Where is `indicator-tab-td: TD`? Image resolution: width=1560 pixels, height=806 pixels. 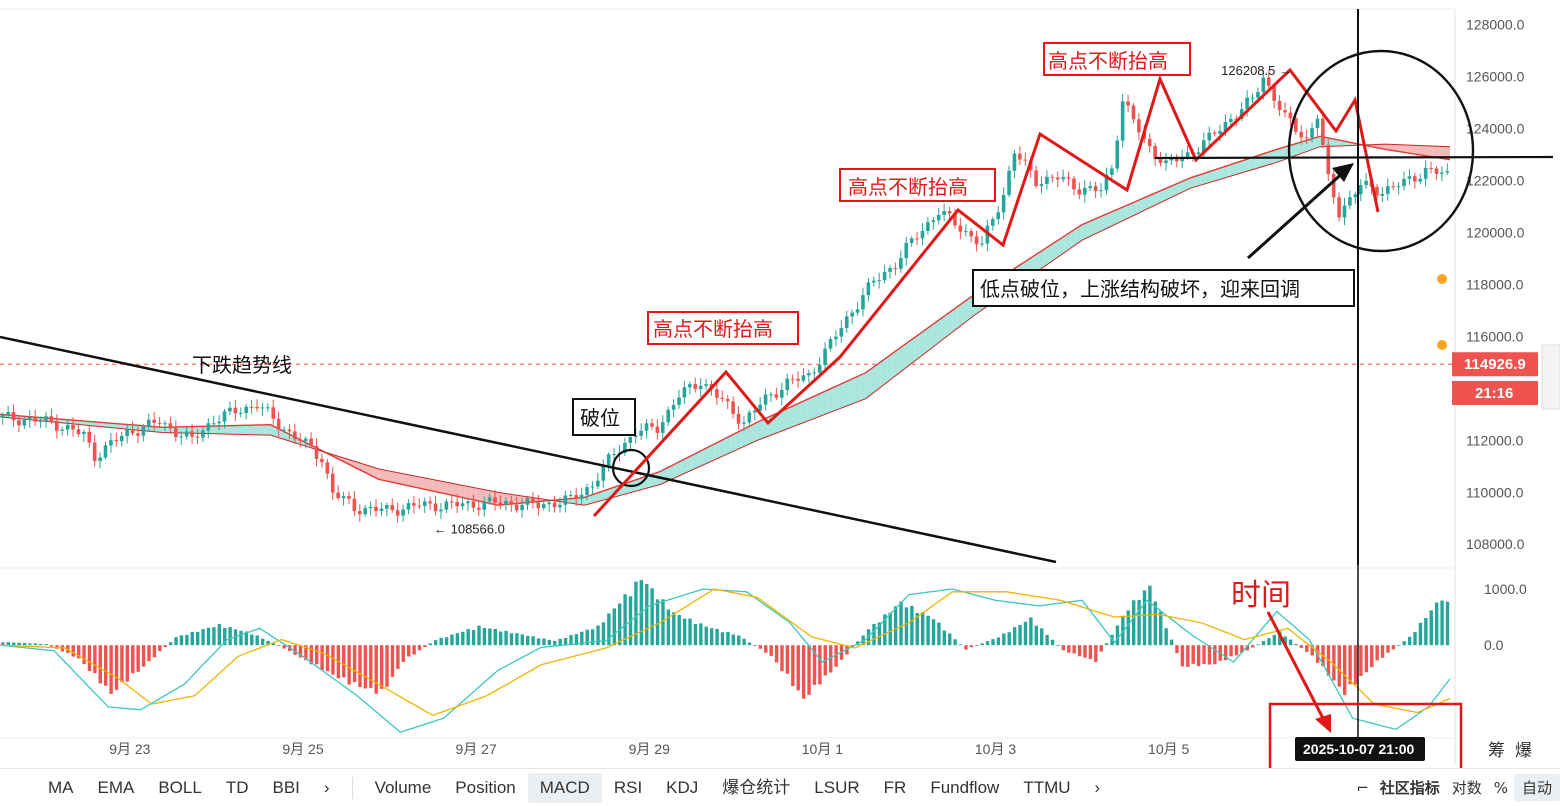
indicator-tab-td: TD is located at coordinates (237, 787).